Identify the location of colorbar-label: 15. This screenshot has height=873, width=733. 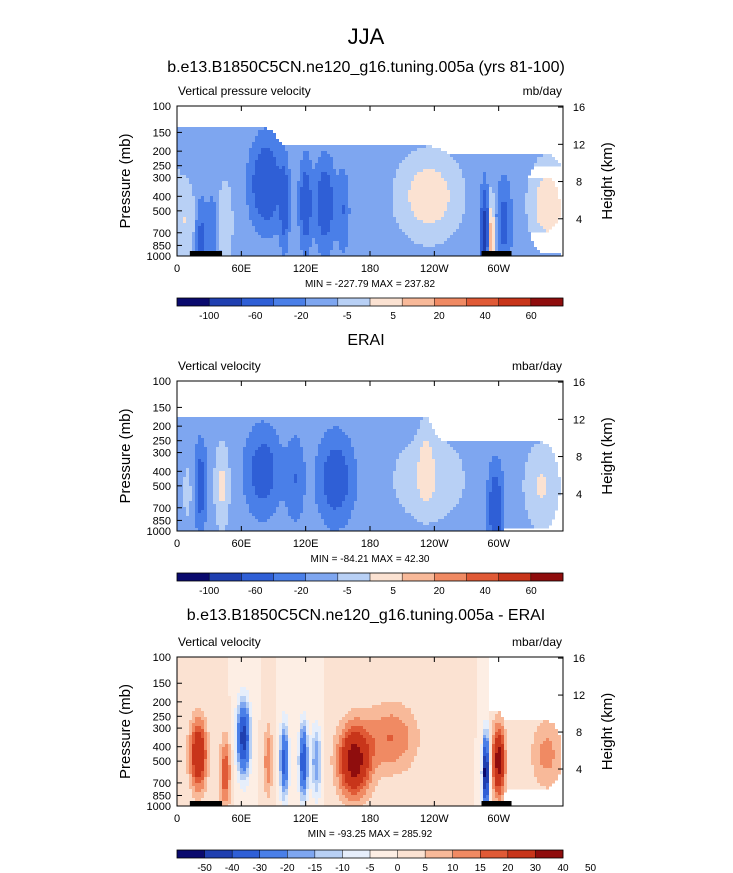
(481, 868).